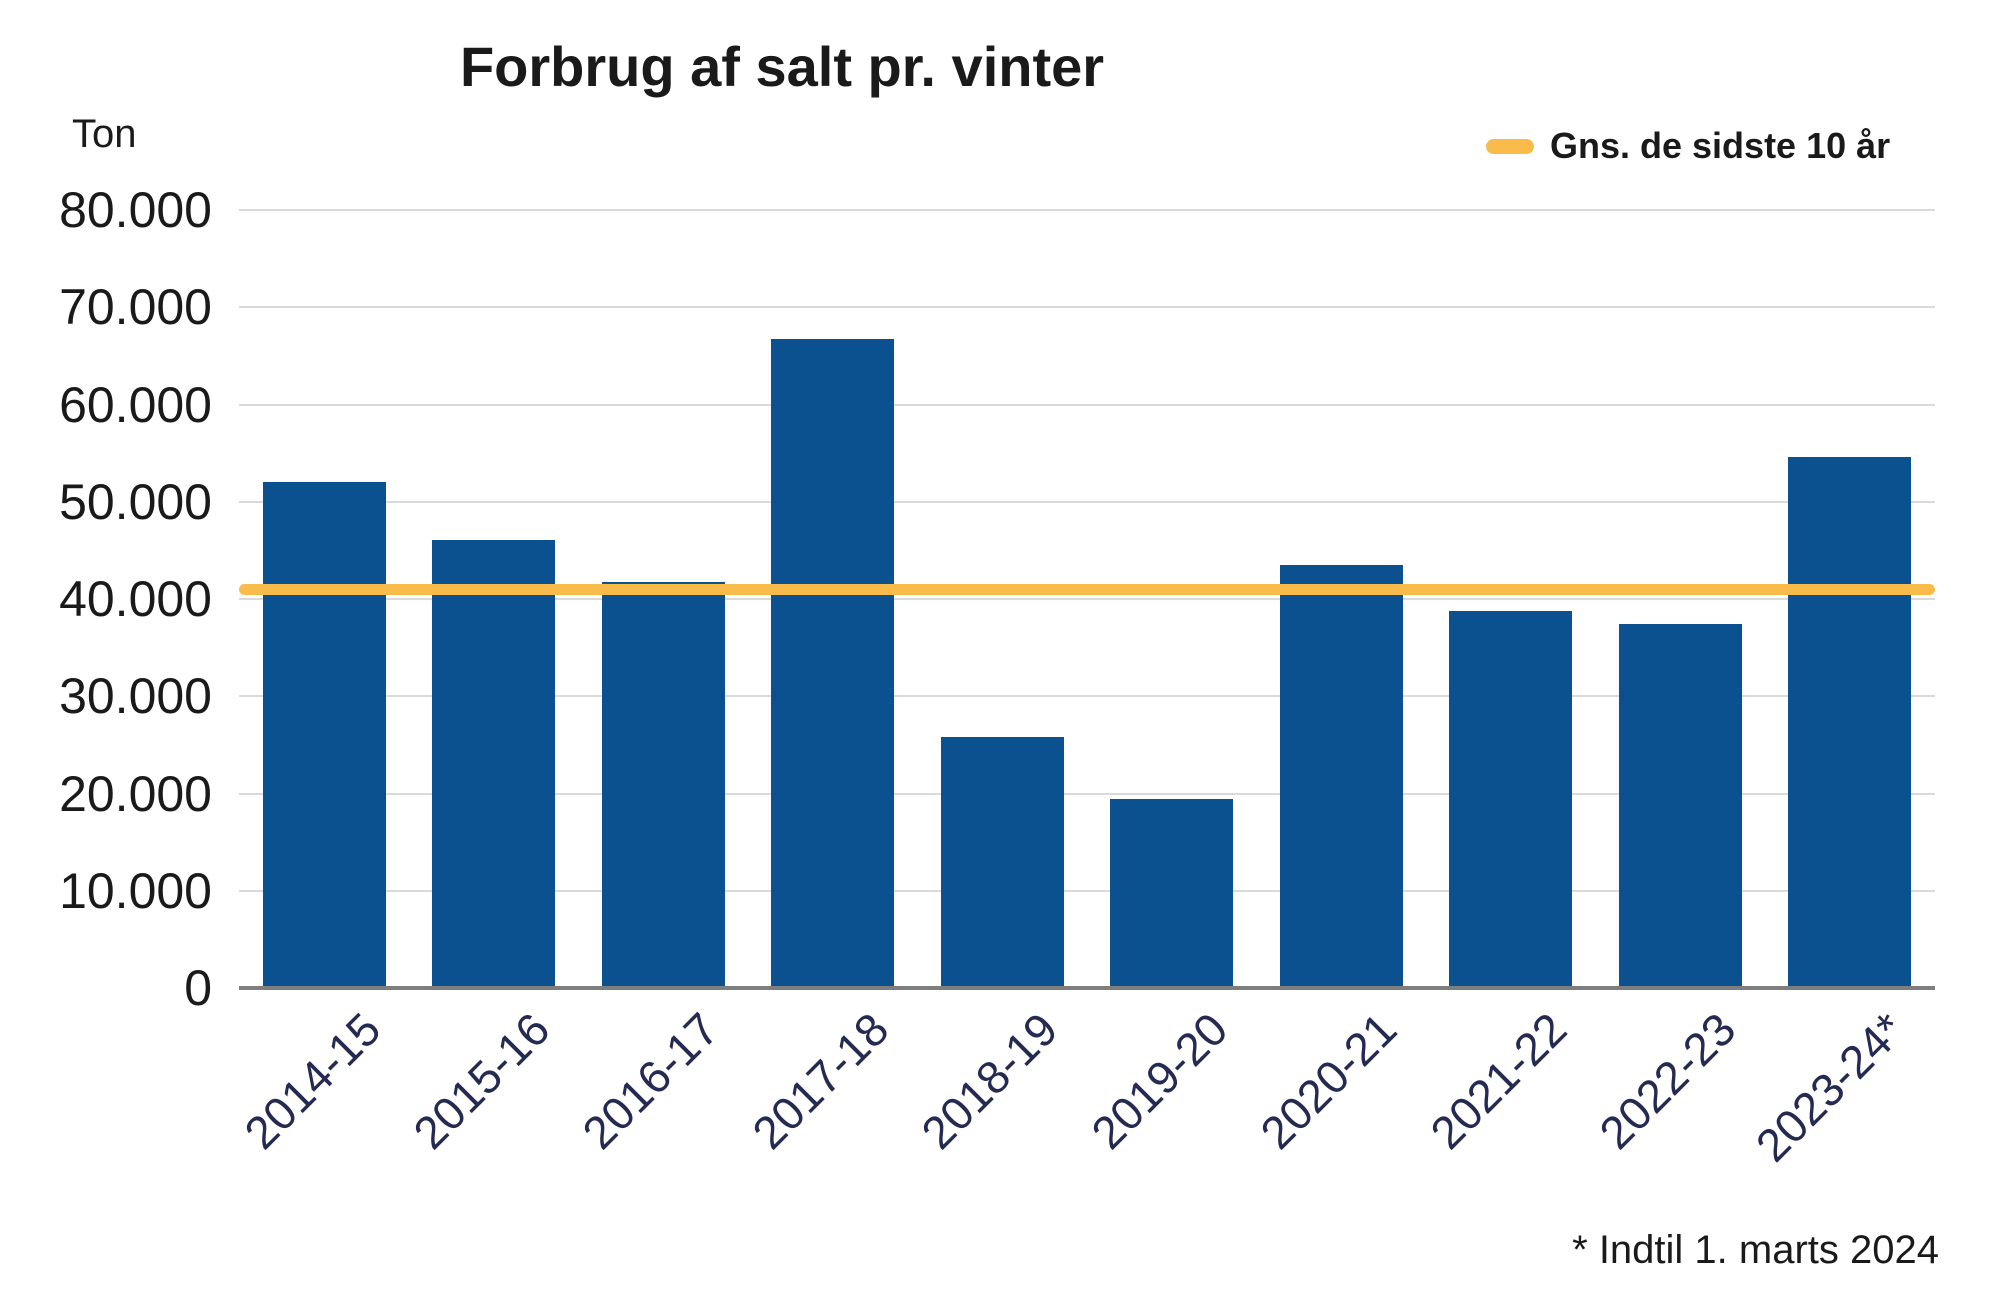 Image resolution: width=2000 pixels, height=1316 pixels. I want to click on y-tick-label: 60.000, so click(135, 404).